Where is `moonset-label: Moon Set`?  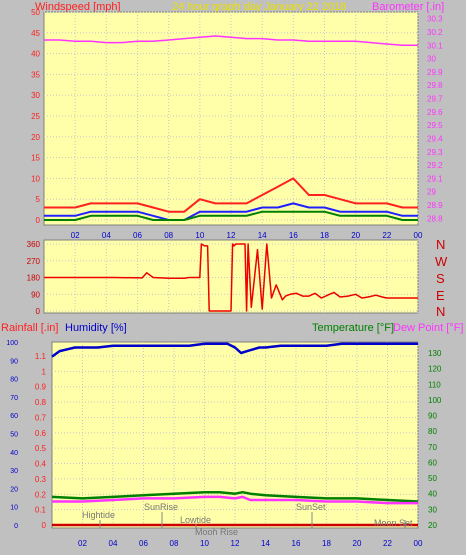
moonset-label: Moon Set is located at coordinates (393, 523).